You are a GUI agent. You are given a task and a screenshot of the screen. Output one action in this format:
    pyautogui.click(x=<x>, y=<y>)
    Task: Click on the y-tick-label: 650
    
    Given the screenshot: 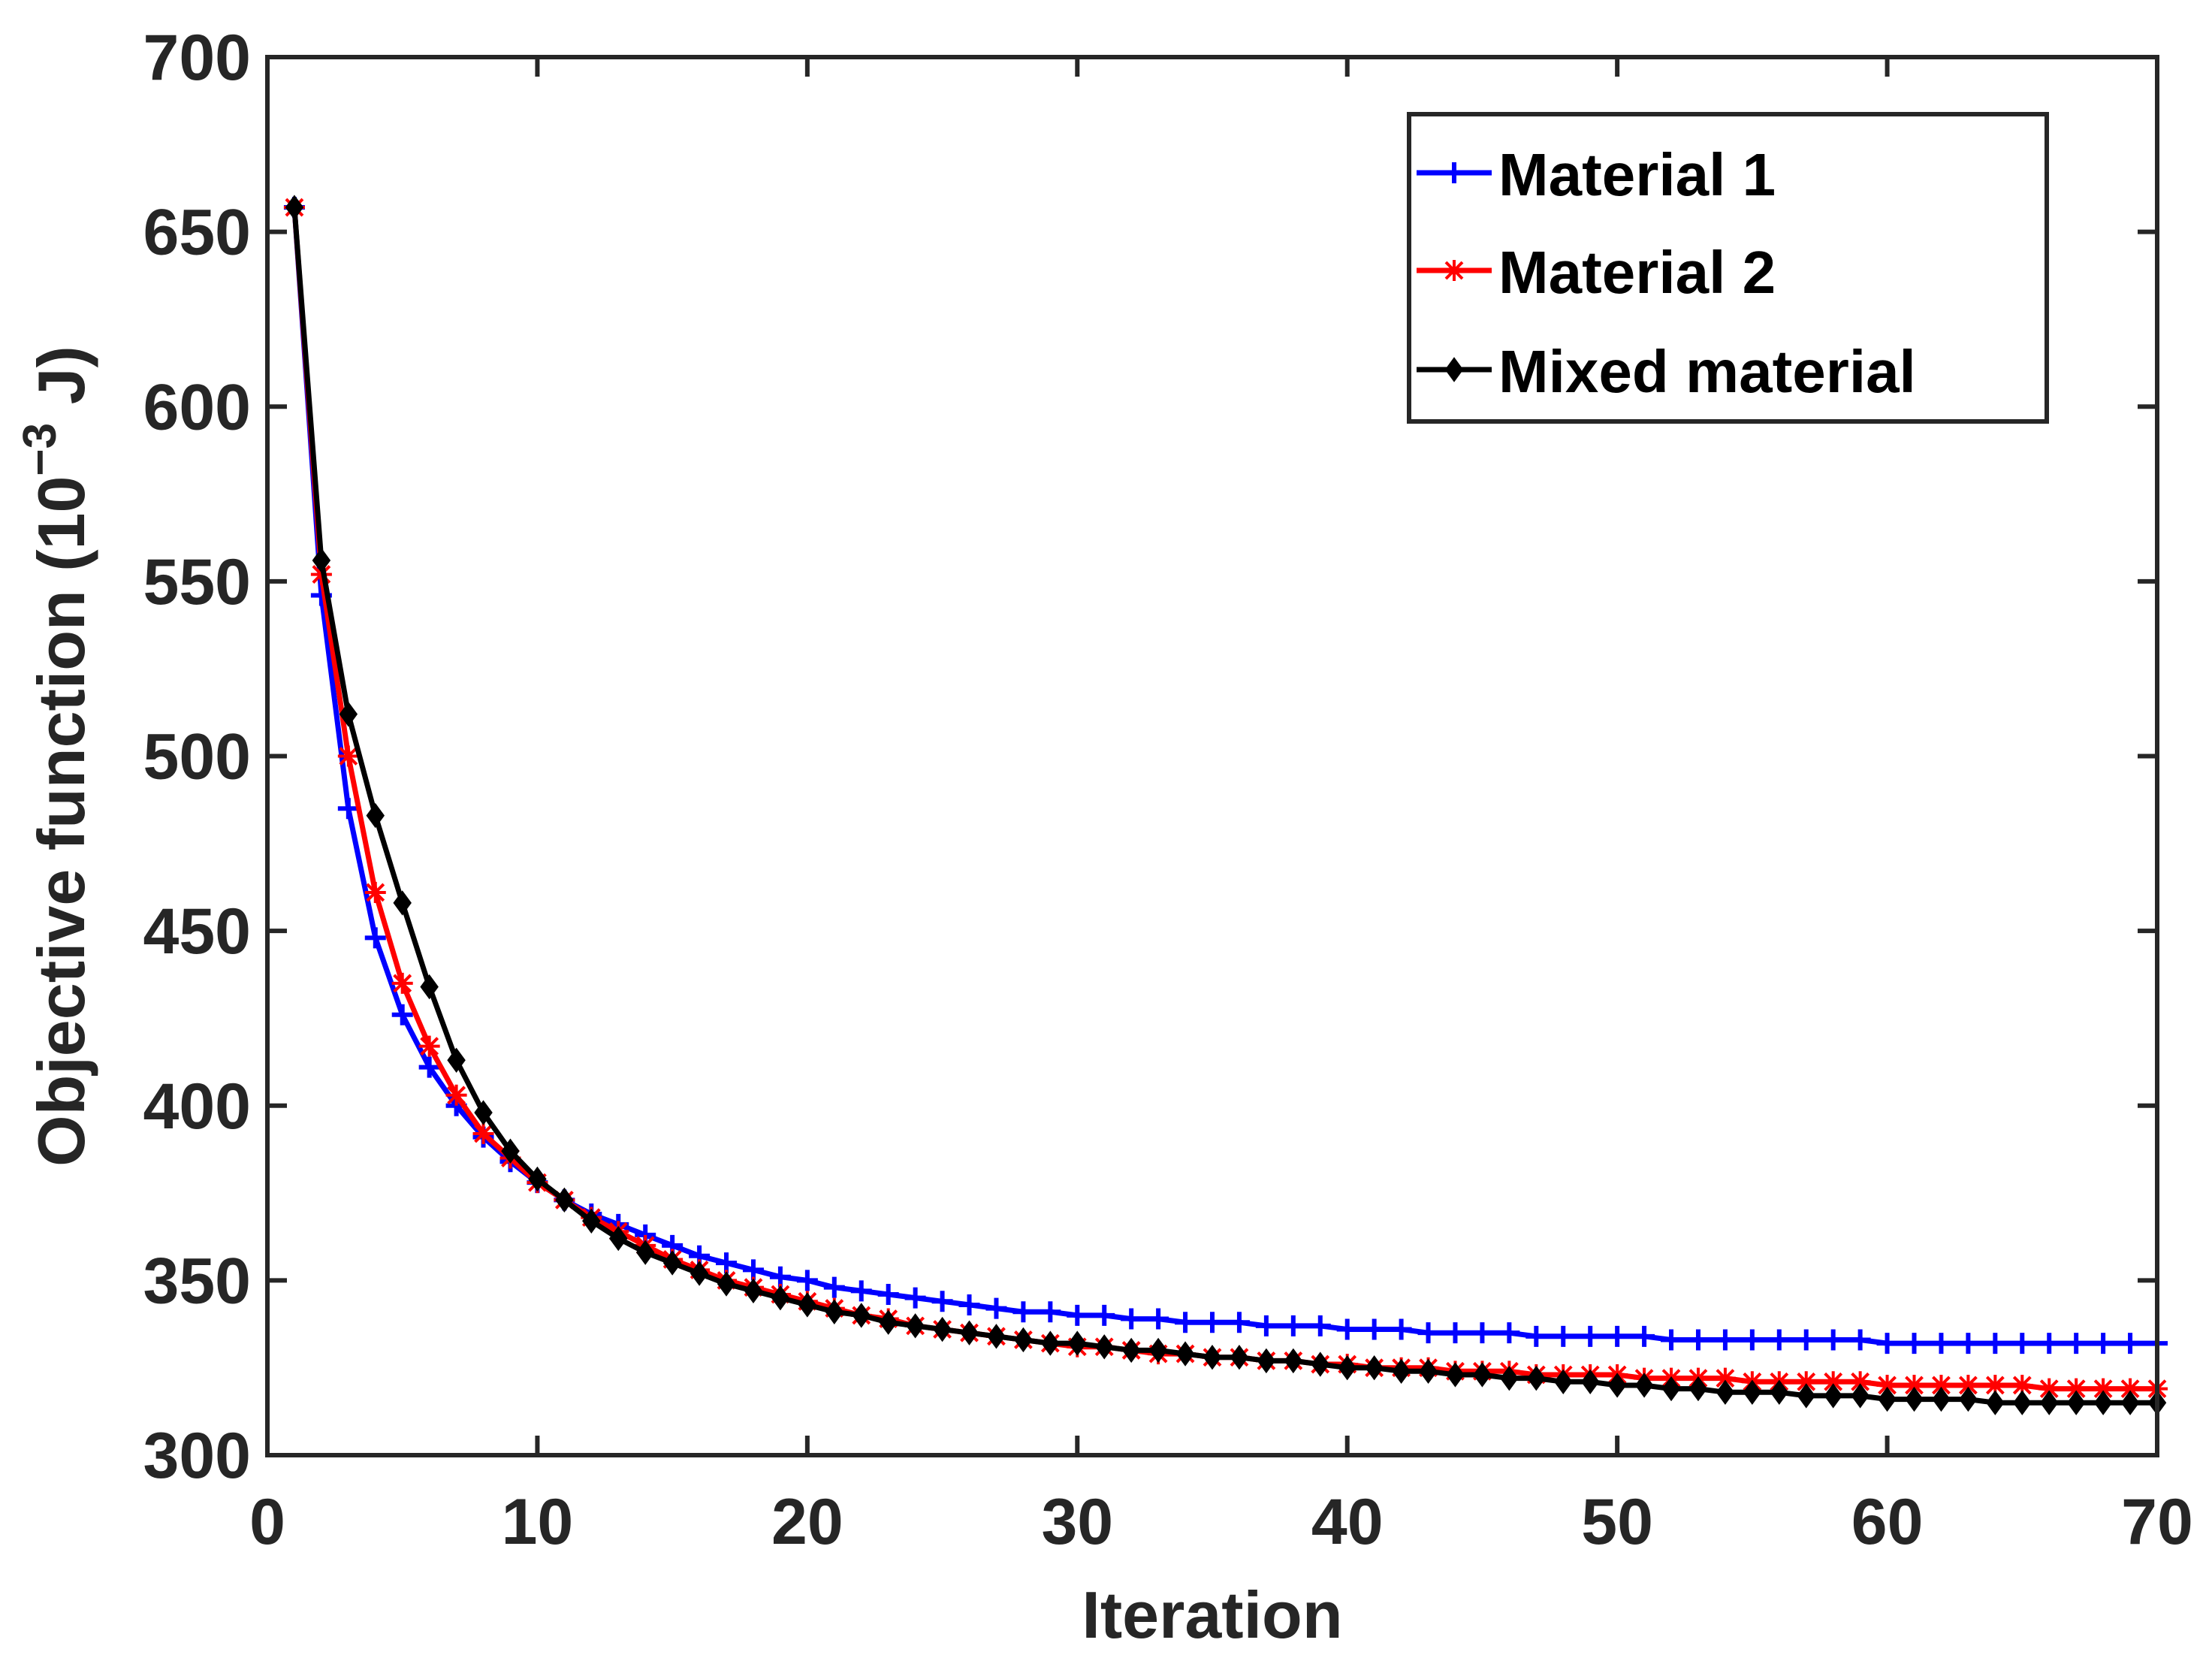 What is the action you would take?
    pyautogui.click(x=198, y=233)
    